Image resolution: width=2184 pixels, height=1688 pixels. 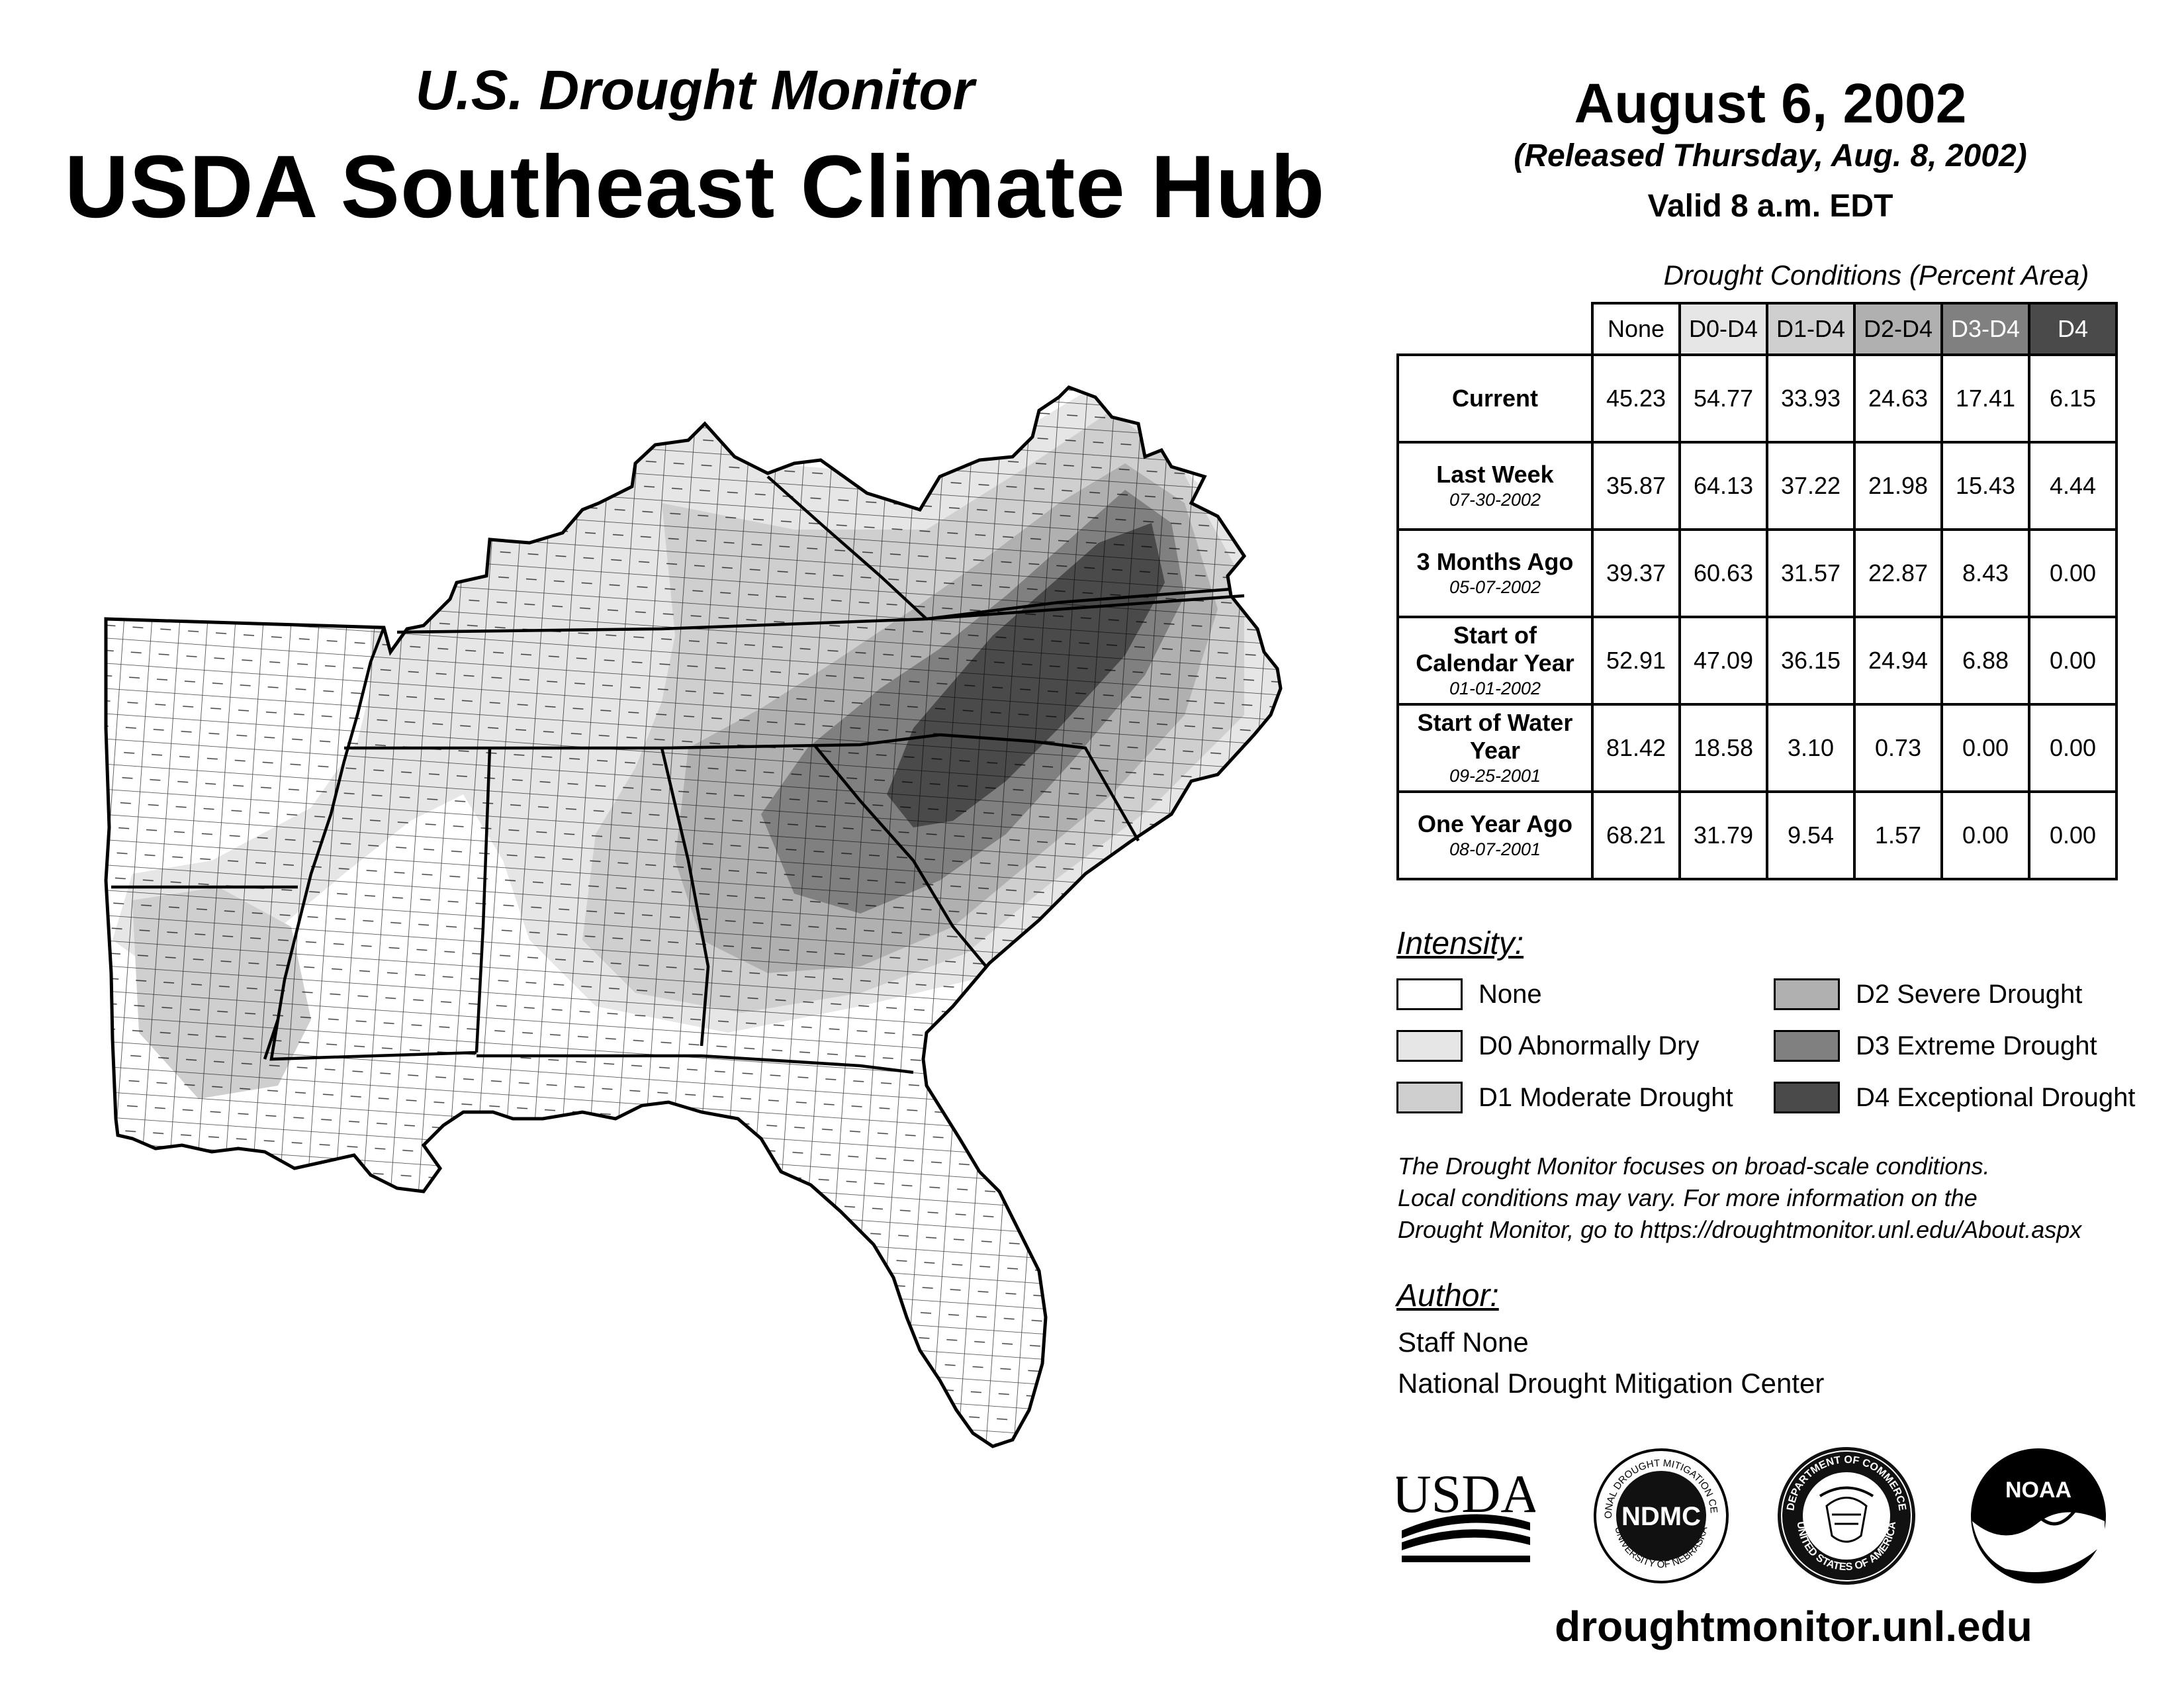 I want to click on author-title: Author:, so click(x=1447, y=1295).